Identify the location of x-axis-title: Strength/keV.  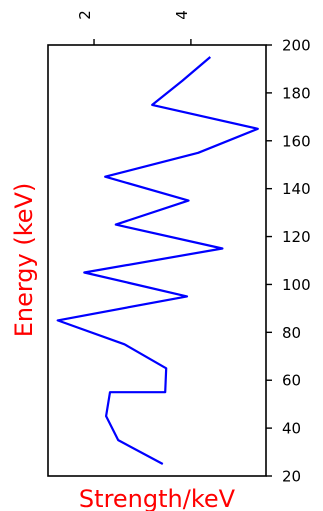
(157, 498).